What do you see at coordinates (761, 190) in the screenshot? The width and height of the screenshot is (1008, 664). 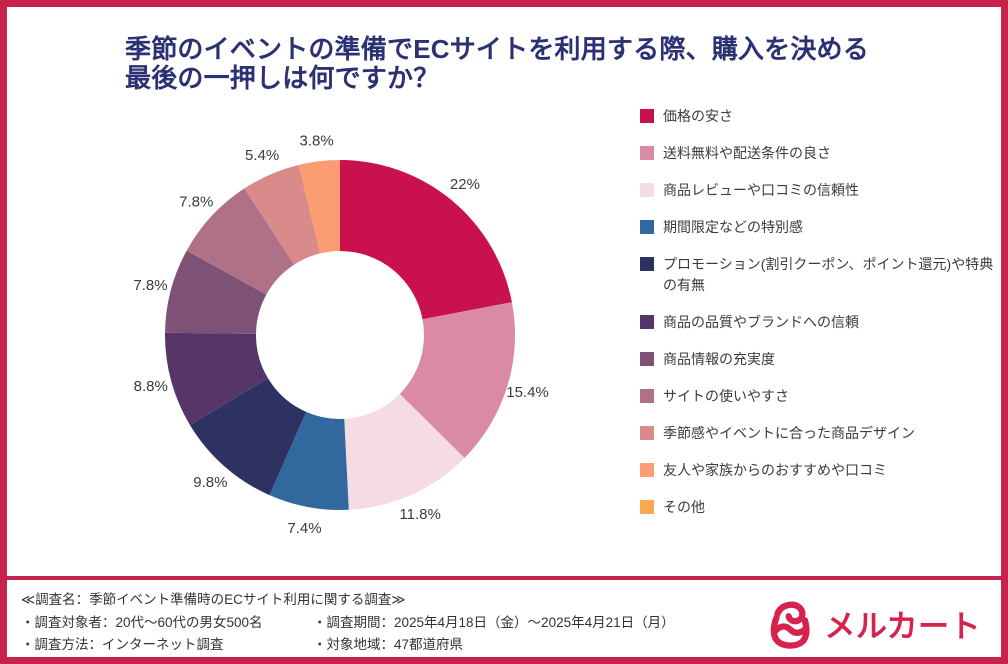 I see `legend-label: 商品レビューや口コミの信頼性` at bounding box center [761, 190].